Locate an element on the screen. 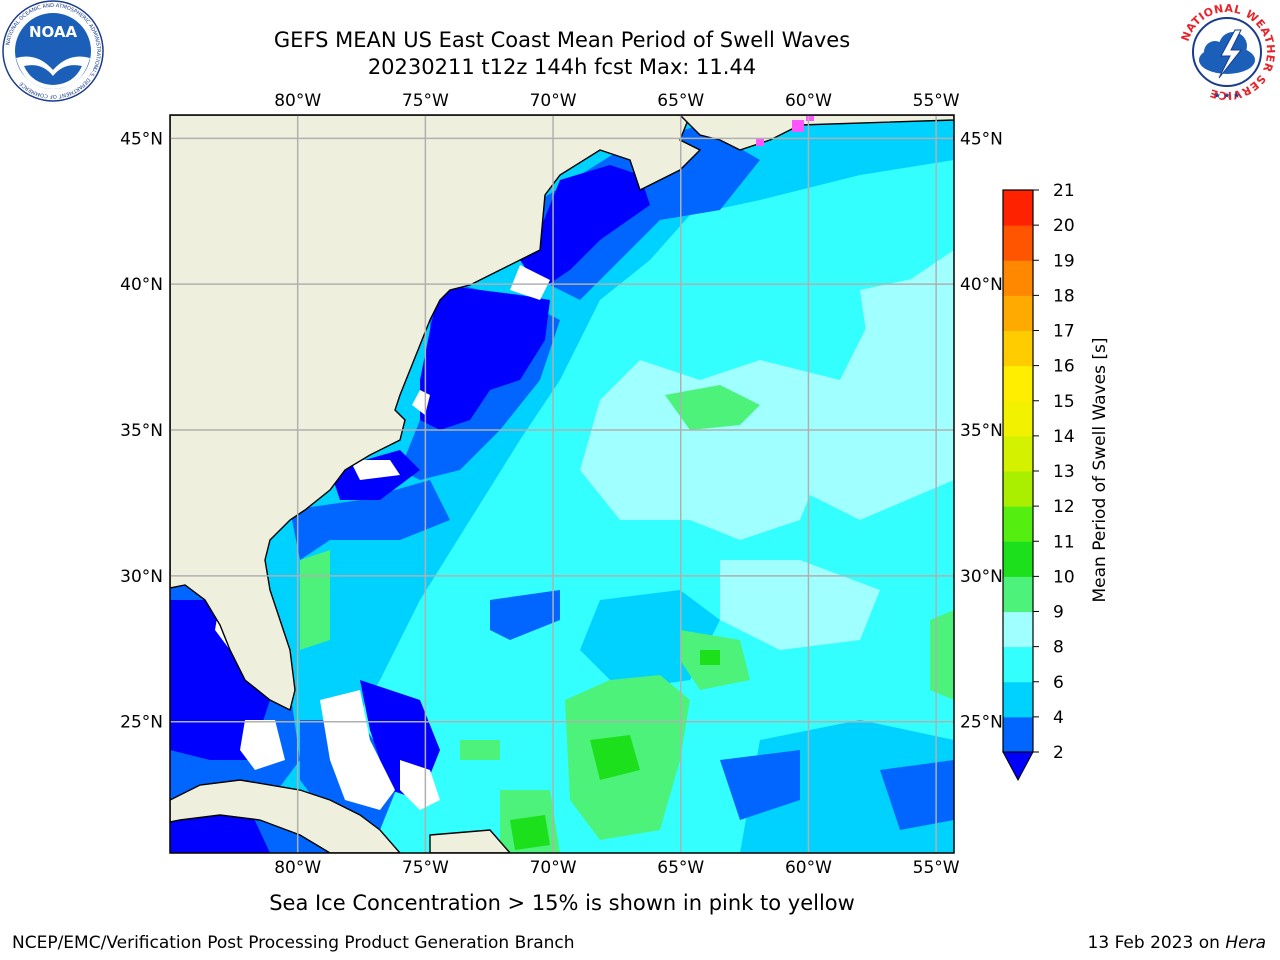 Image resolution: width=1280 pixels, height=960 pixels. colorbar-under-arrow is located at coordinates (1018, 766).